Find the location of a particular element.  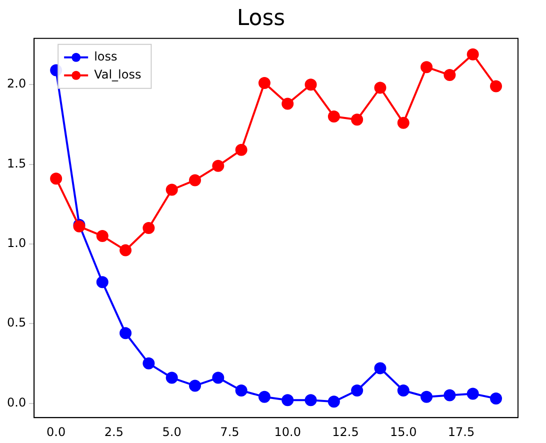

y-tick-label: 0.5 is located at coordinates (16, 323).